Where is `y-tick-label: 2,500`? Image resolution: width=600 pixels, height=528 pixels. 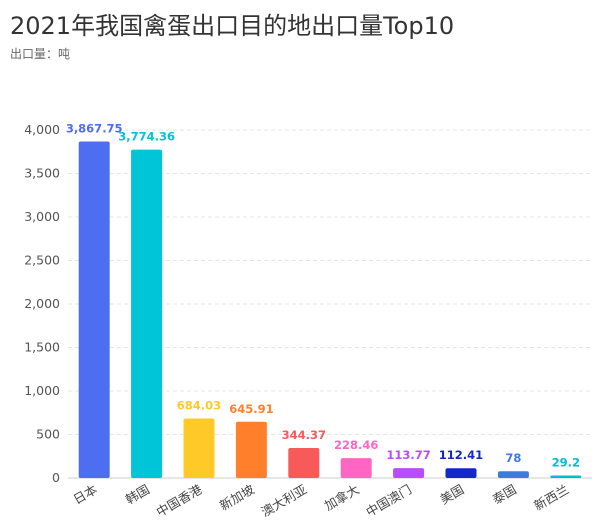 y-tick-label: 2,500 is located at coordinates (42, 260).